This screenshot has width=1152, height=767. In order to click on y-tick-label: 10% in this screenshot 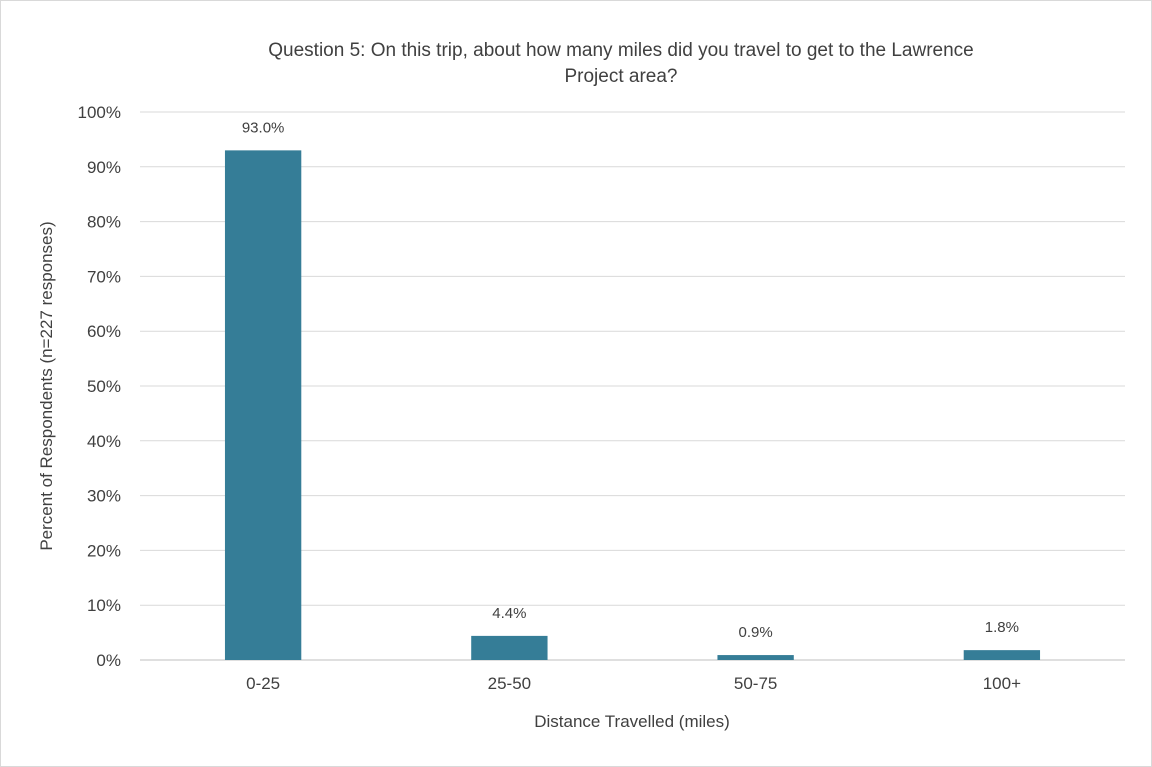, I will do `click(104, 605)`.